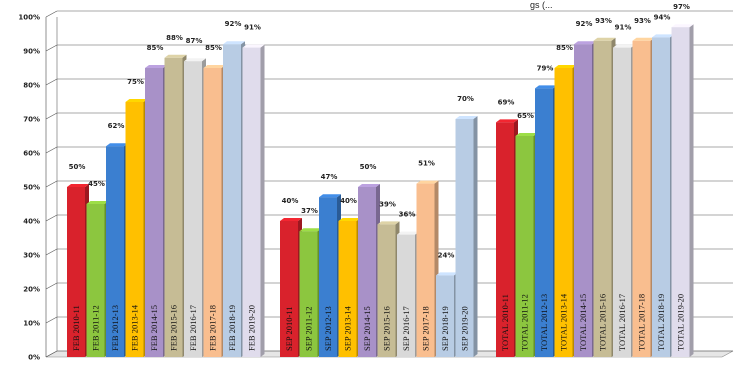 The height and width of the screenshot is (381, 749). What do you see at coordinates (525, 116) in the screenshot?
I see `bar-value-label: 65%` at bounding box center [525, 116].